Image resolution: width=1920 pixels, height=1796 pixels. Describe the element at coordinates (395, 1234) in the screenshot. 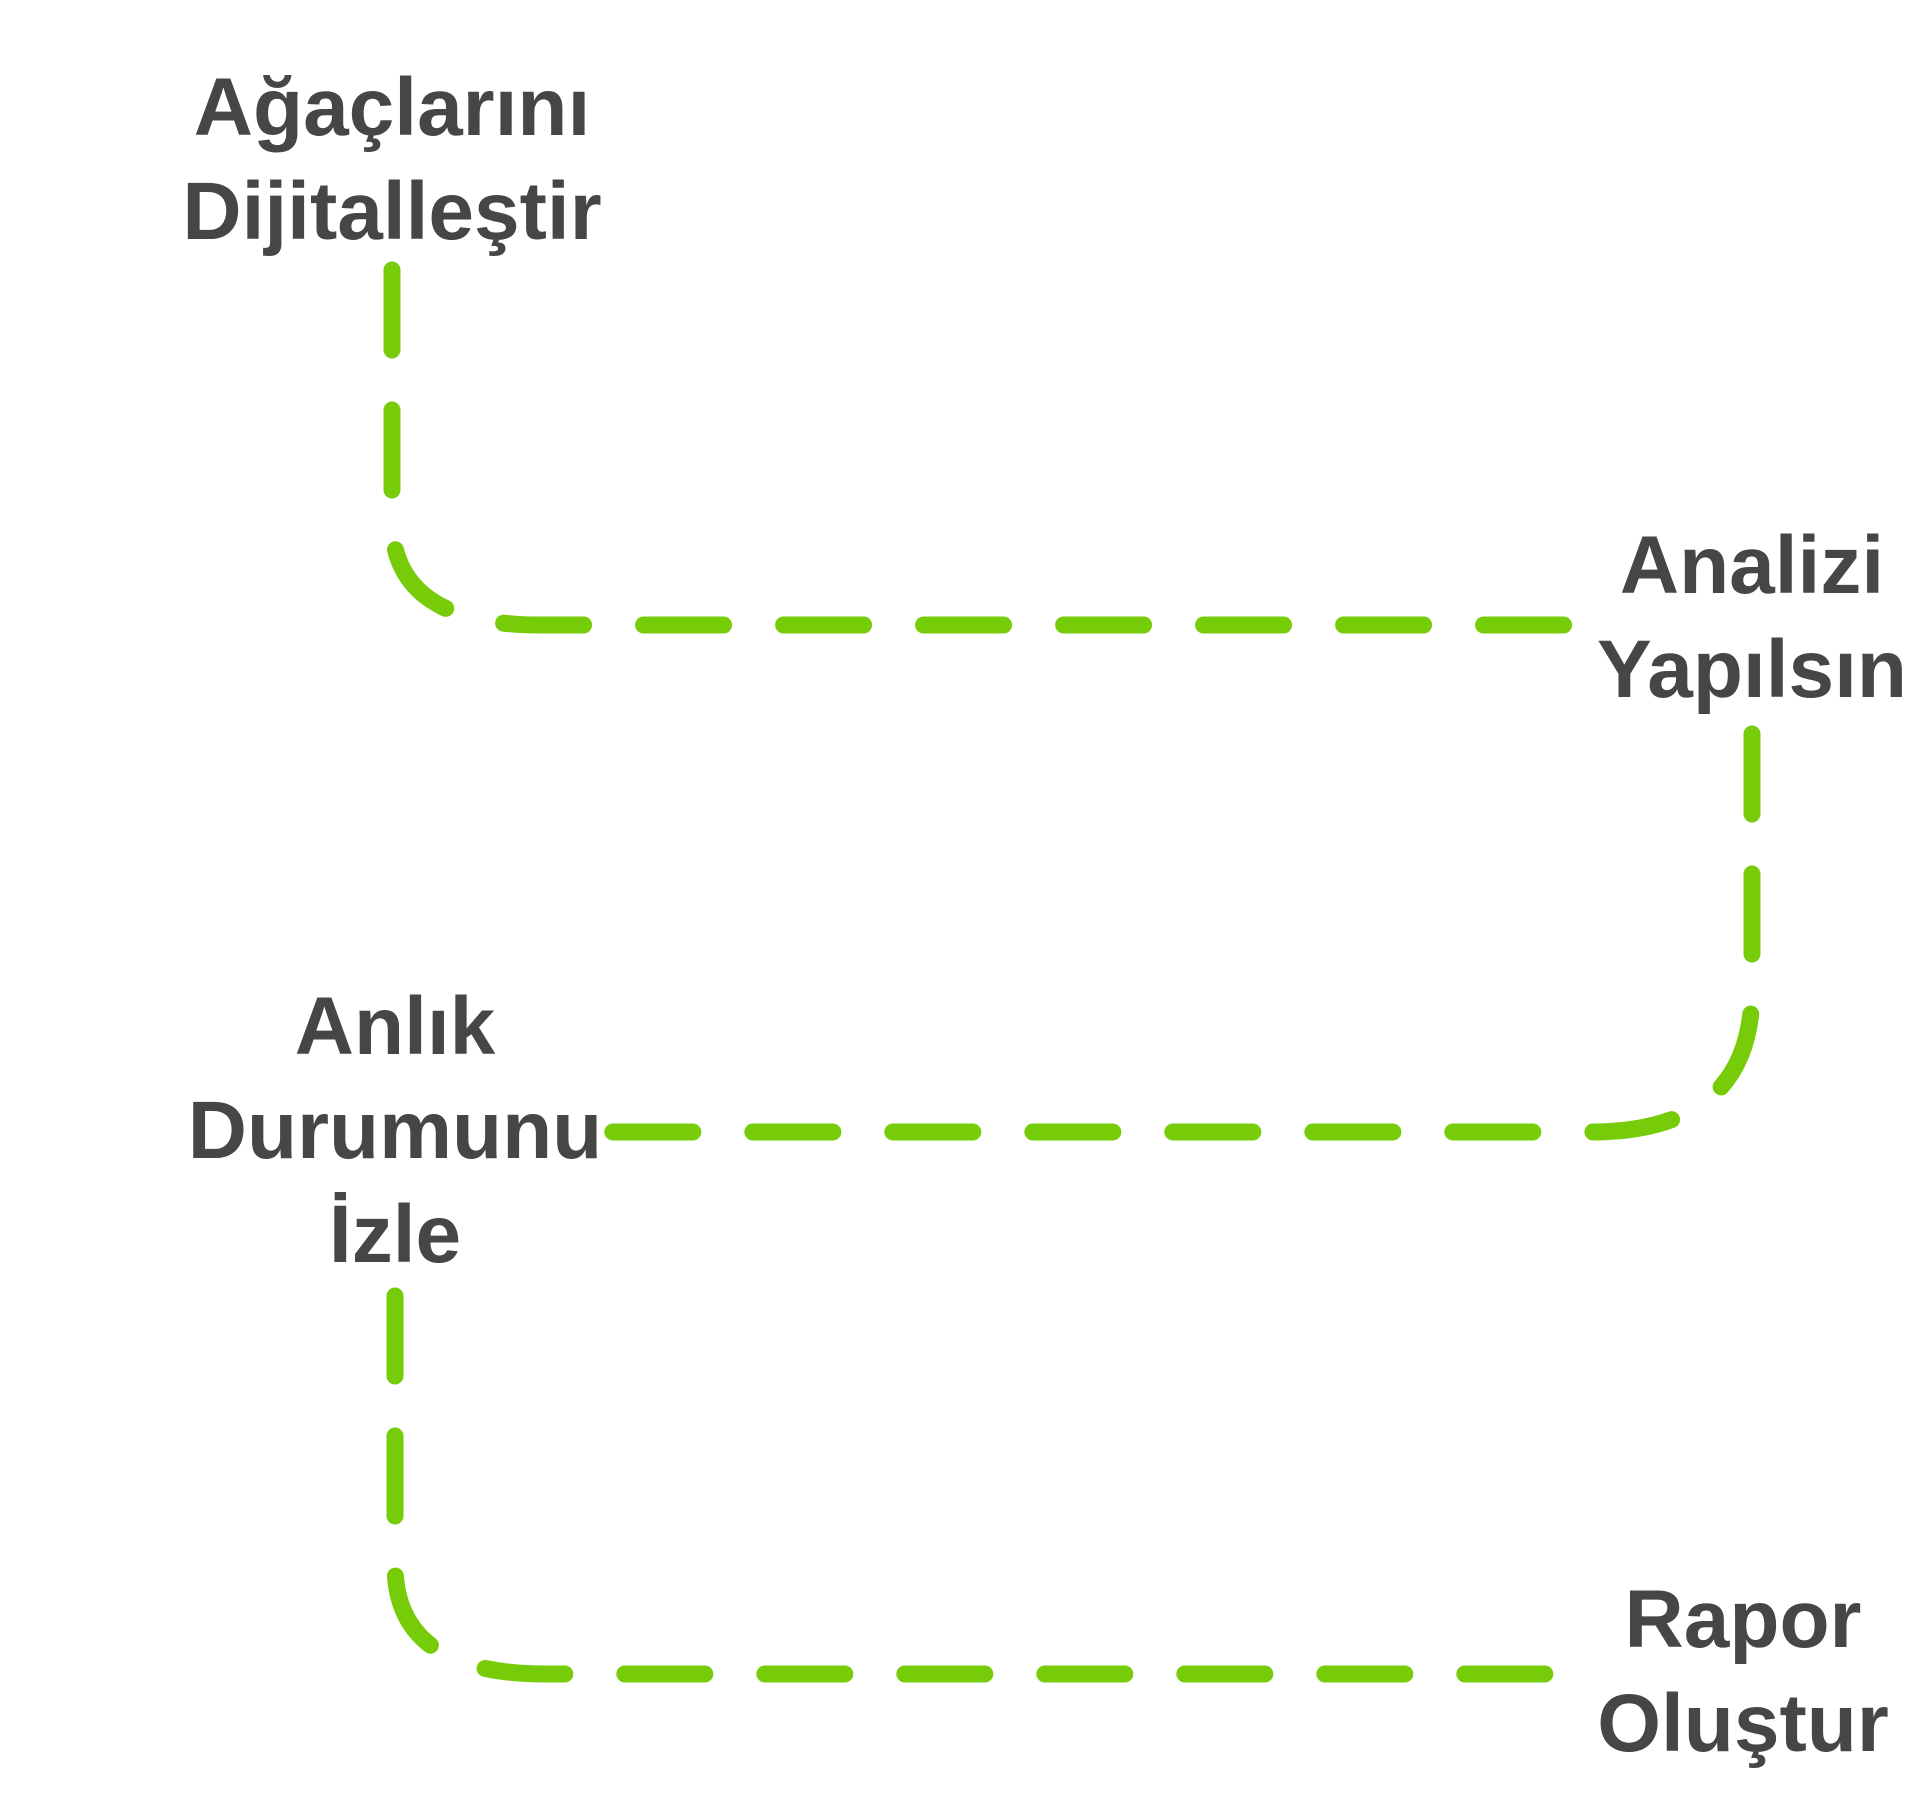

I see `step-monitor-status-line-3: İzle` at that location.